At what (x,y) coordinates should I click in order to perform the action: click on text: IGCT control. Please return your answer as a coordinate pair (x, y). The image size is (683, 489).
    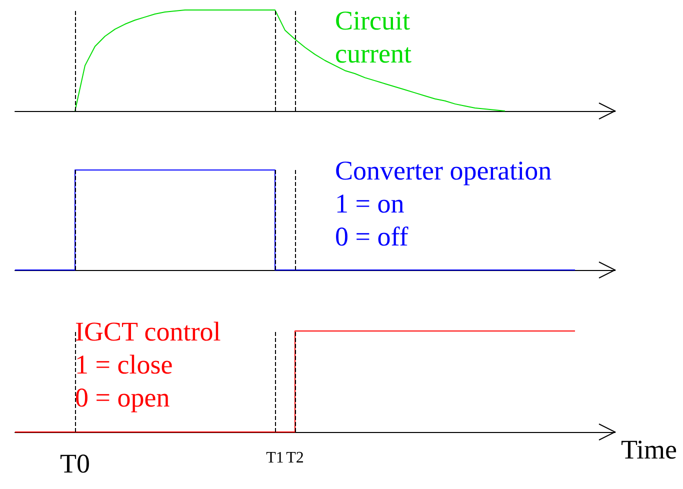
    Looking at the image, I should click on (148, 331).